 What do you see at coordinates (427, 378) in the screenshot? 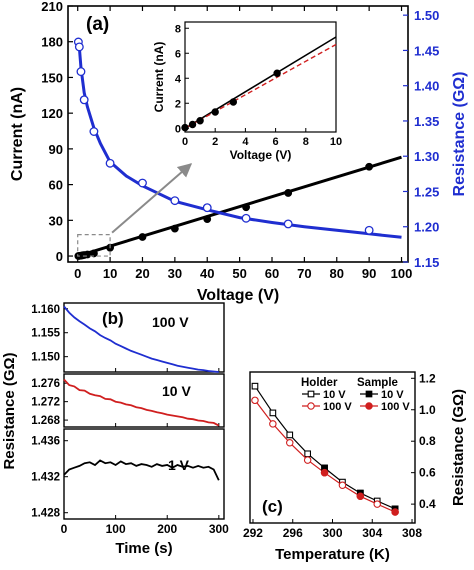
I see `y-tick-label: 1.2` at bounding box center [427, 378].